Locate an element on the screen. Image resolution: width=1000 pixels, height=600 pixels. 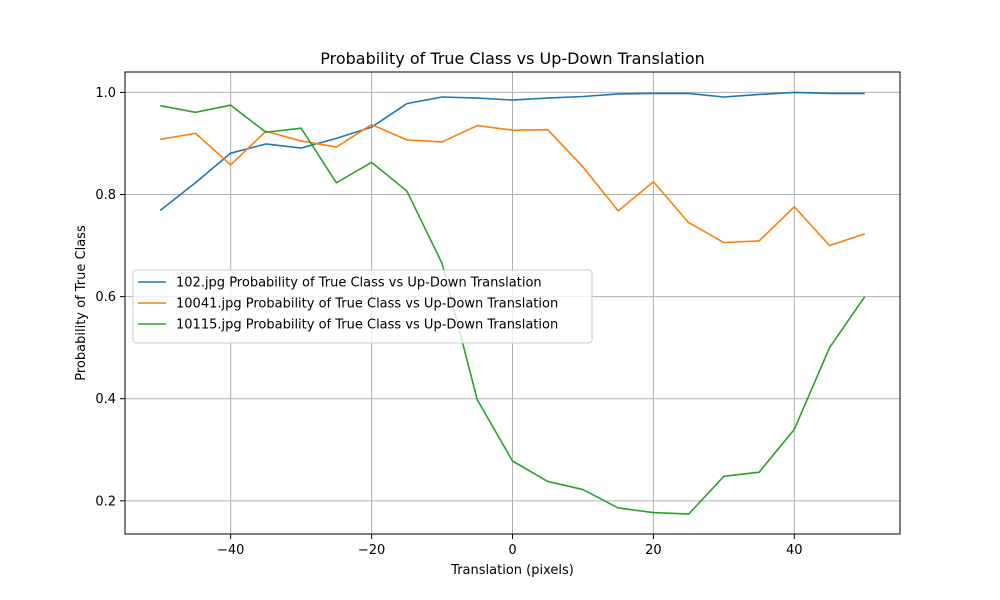
y-axis-label: Probability of True Class is located at coordinates (81, 303).